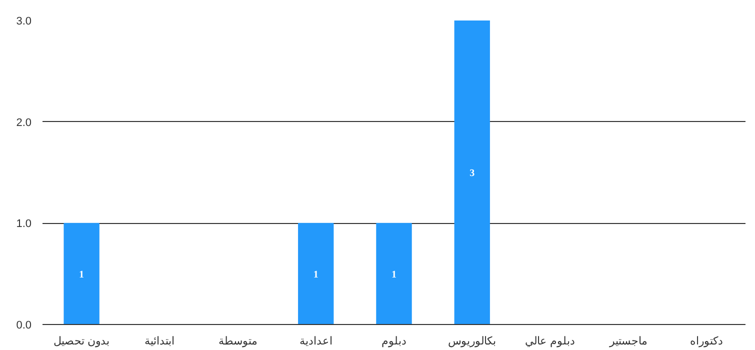 Image resolution: width=755 pixels, height=350 pixels. I want to click on x-tick-label: متوسطة, so click(238, 342).